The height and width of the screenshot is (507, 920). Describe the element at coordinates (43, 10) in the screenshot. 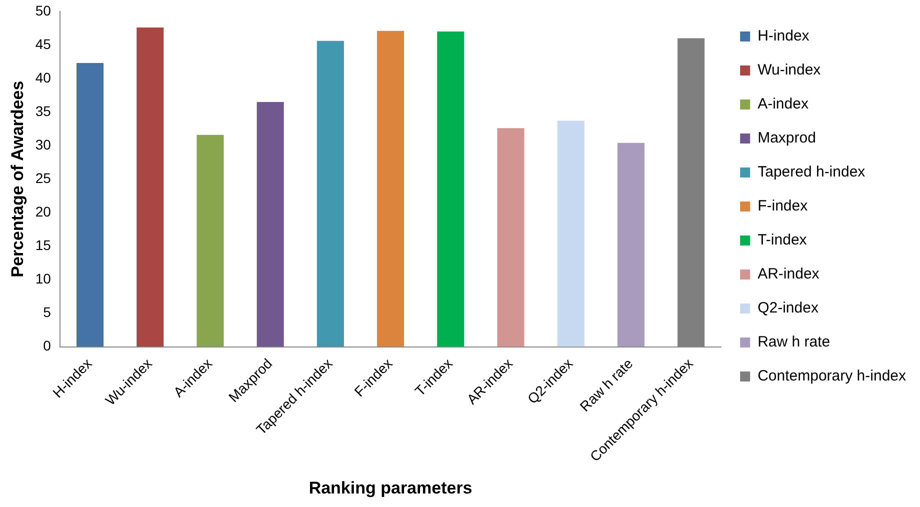

I see `y-tick-label: 50` at that location.